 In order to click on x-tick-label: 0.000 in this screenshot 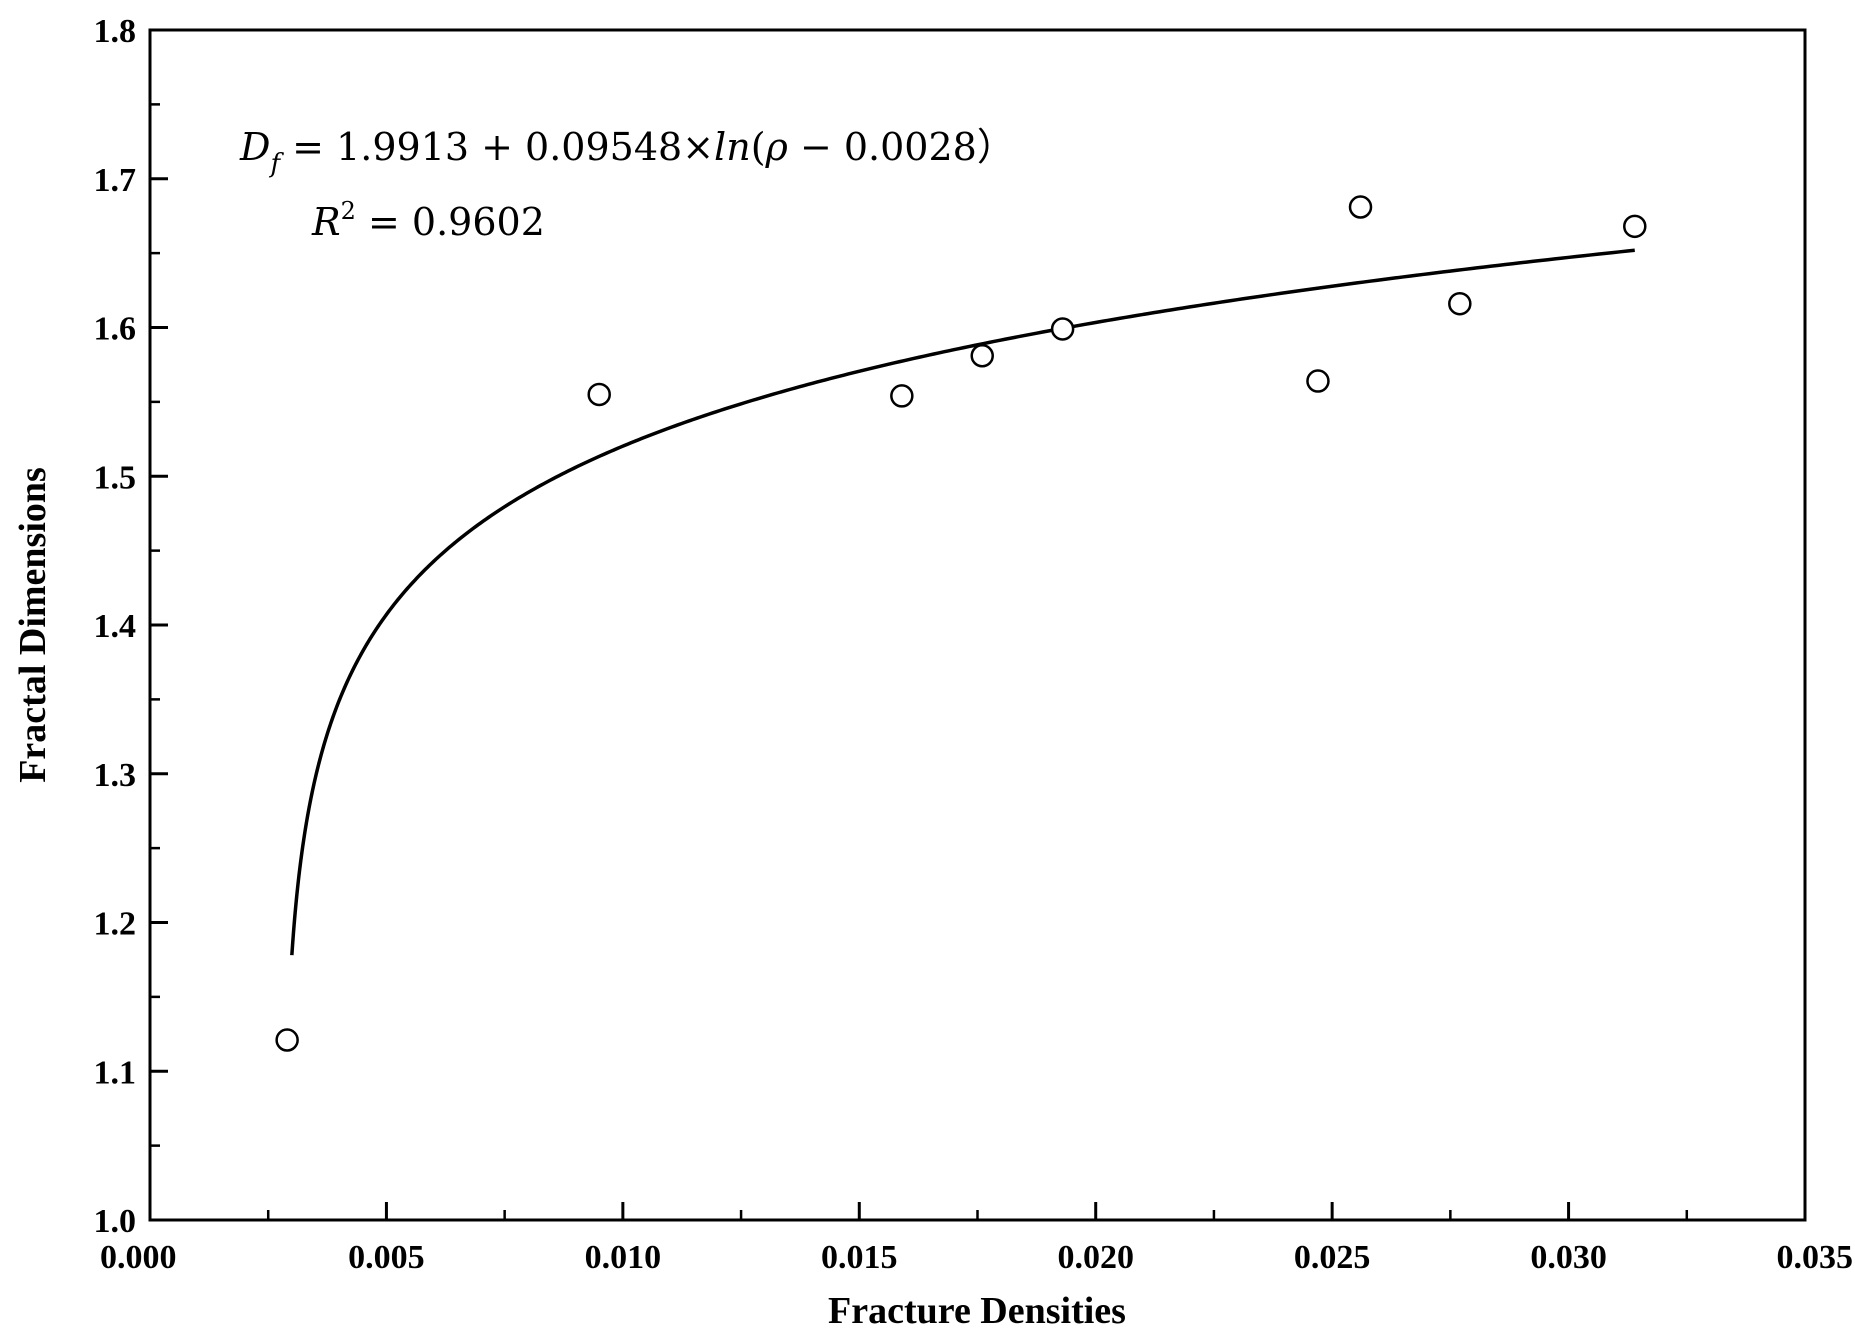, I will do `click(138, 1257)`.